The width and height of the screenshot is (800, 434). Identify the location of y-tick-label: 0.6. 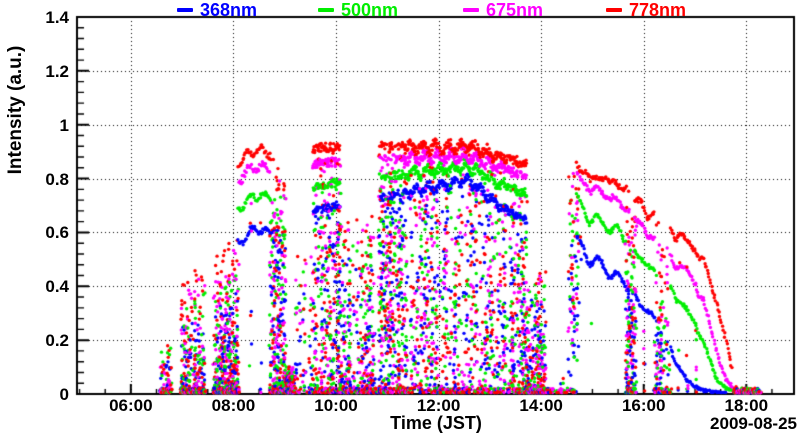
(57, 233).